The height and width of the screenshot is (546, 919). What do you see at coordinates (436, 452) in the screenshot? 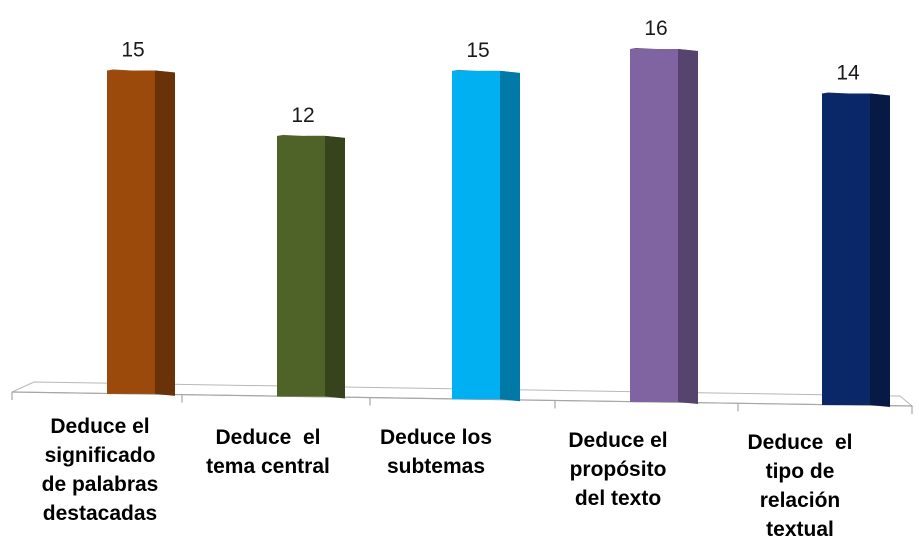
I see `category-label: Deduce los subtemas` at bounding box center [436, 452].